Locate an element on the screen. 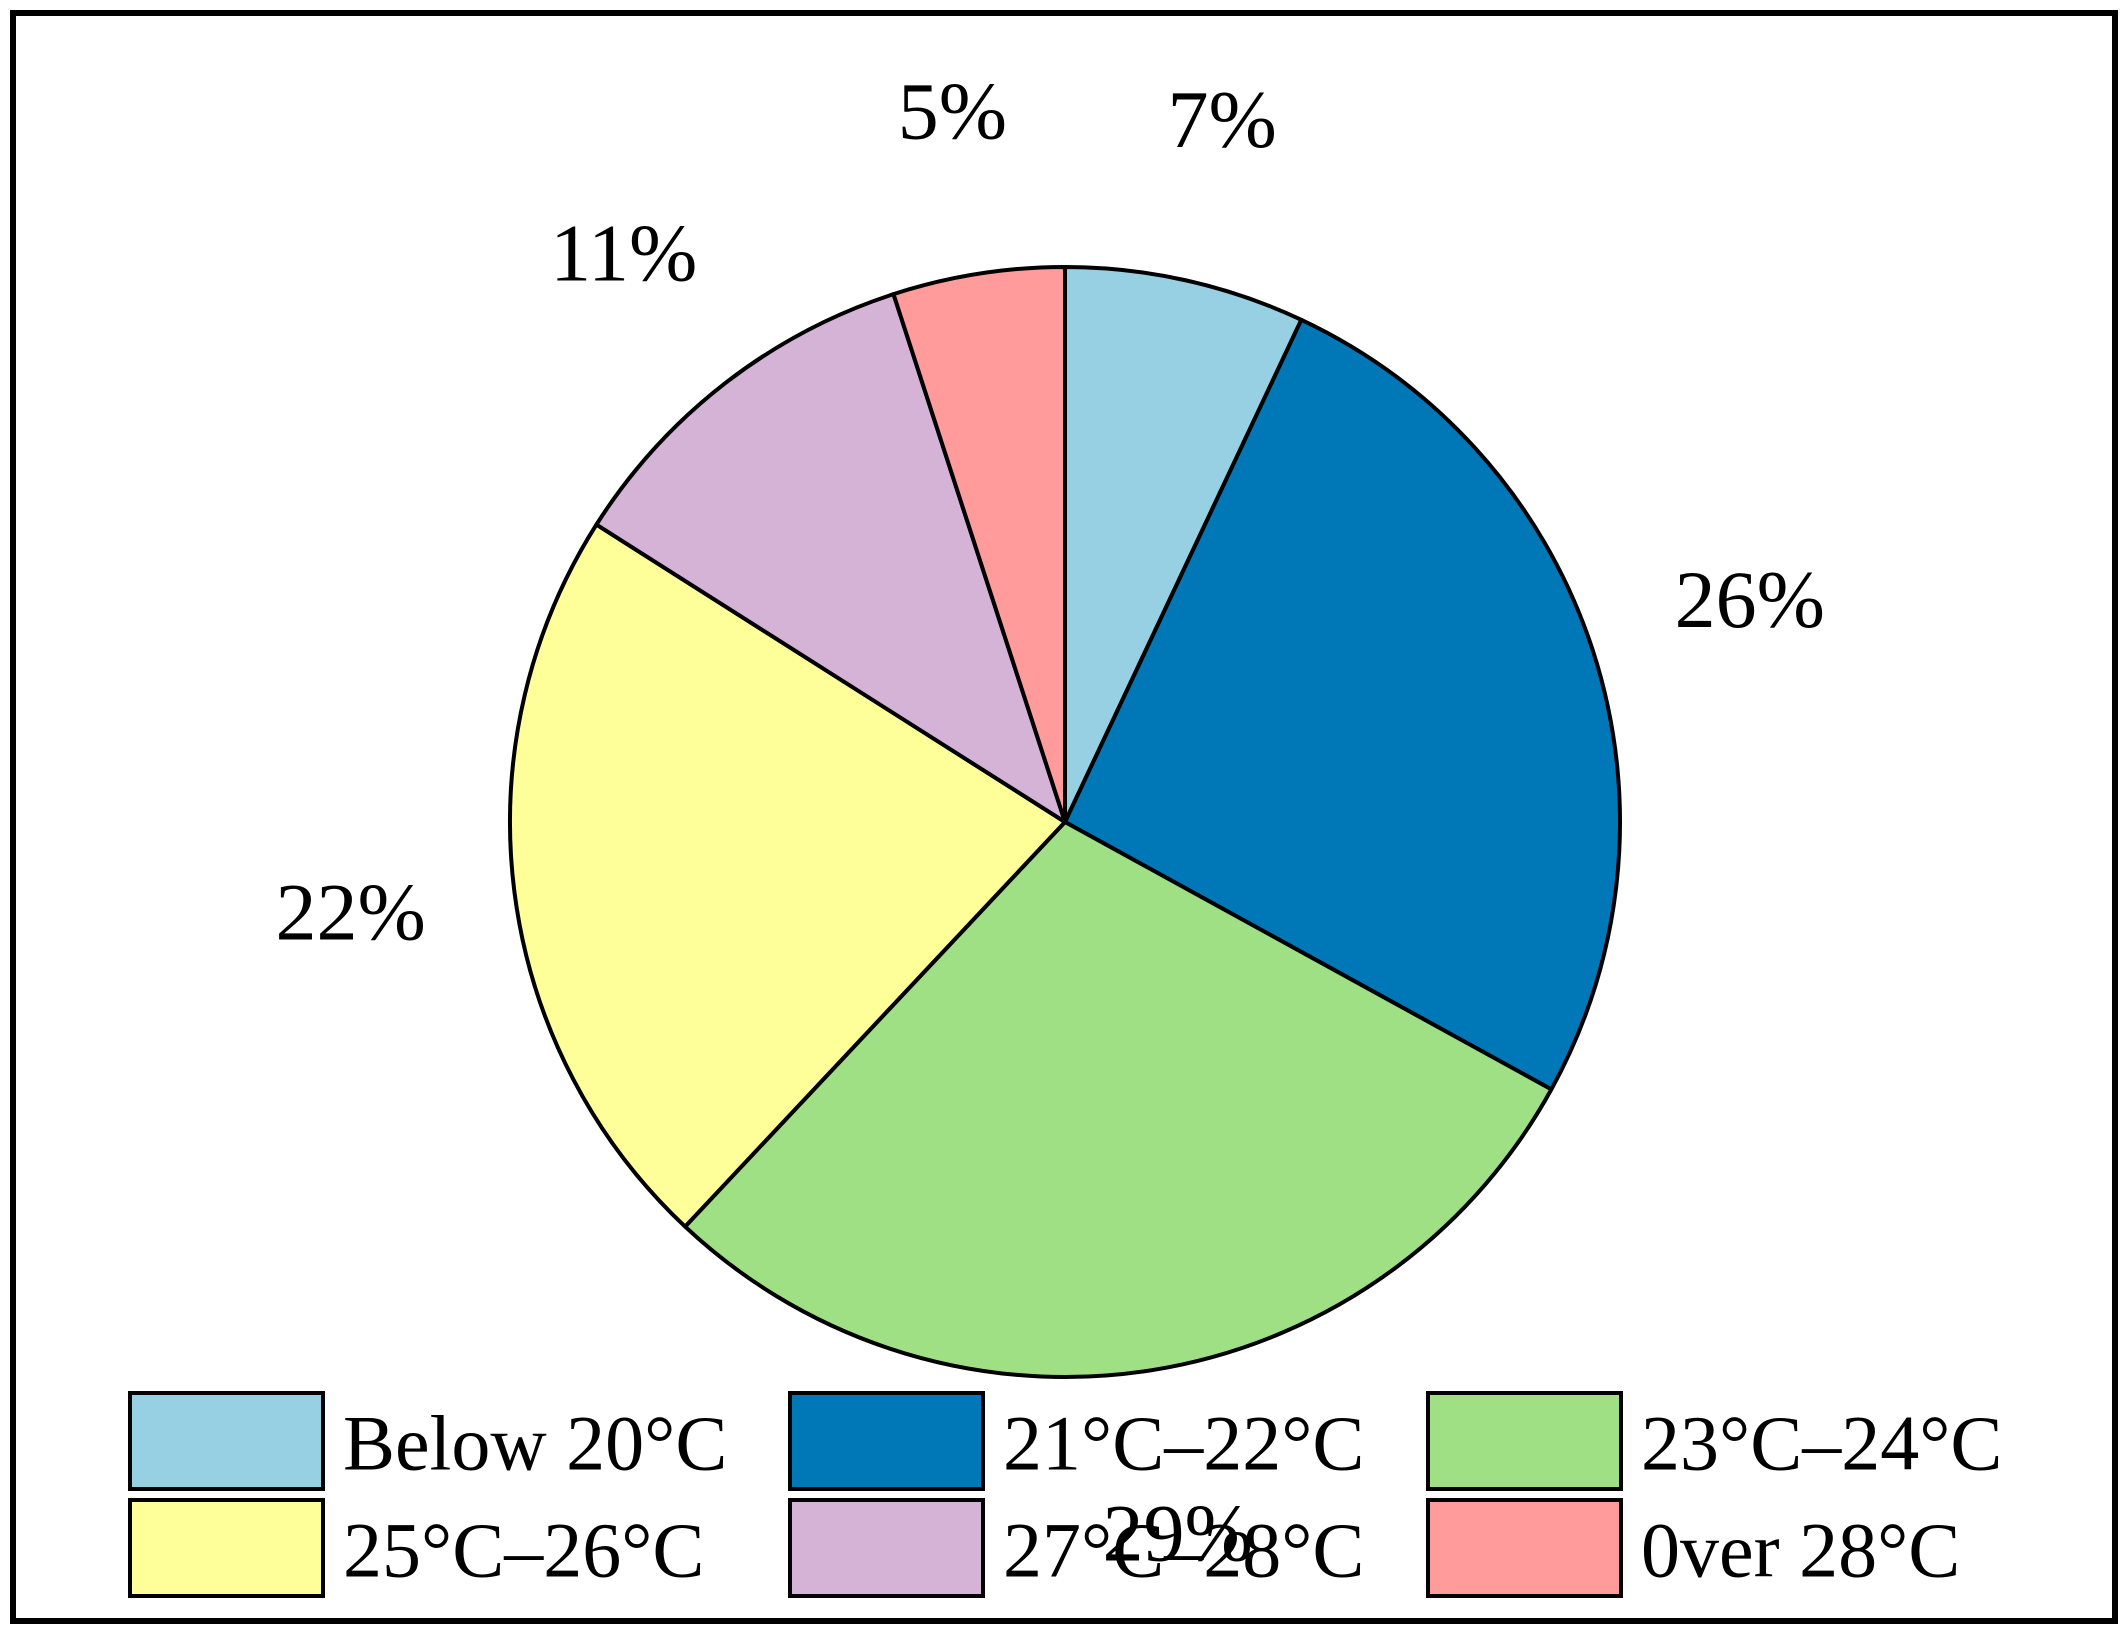  legend-label-23-c-24-c: 23°C–24°C is located at coordinates (1821, 1443).